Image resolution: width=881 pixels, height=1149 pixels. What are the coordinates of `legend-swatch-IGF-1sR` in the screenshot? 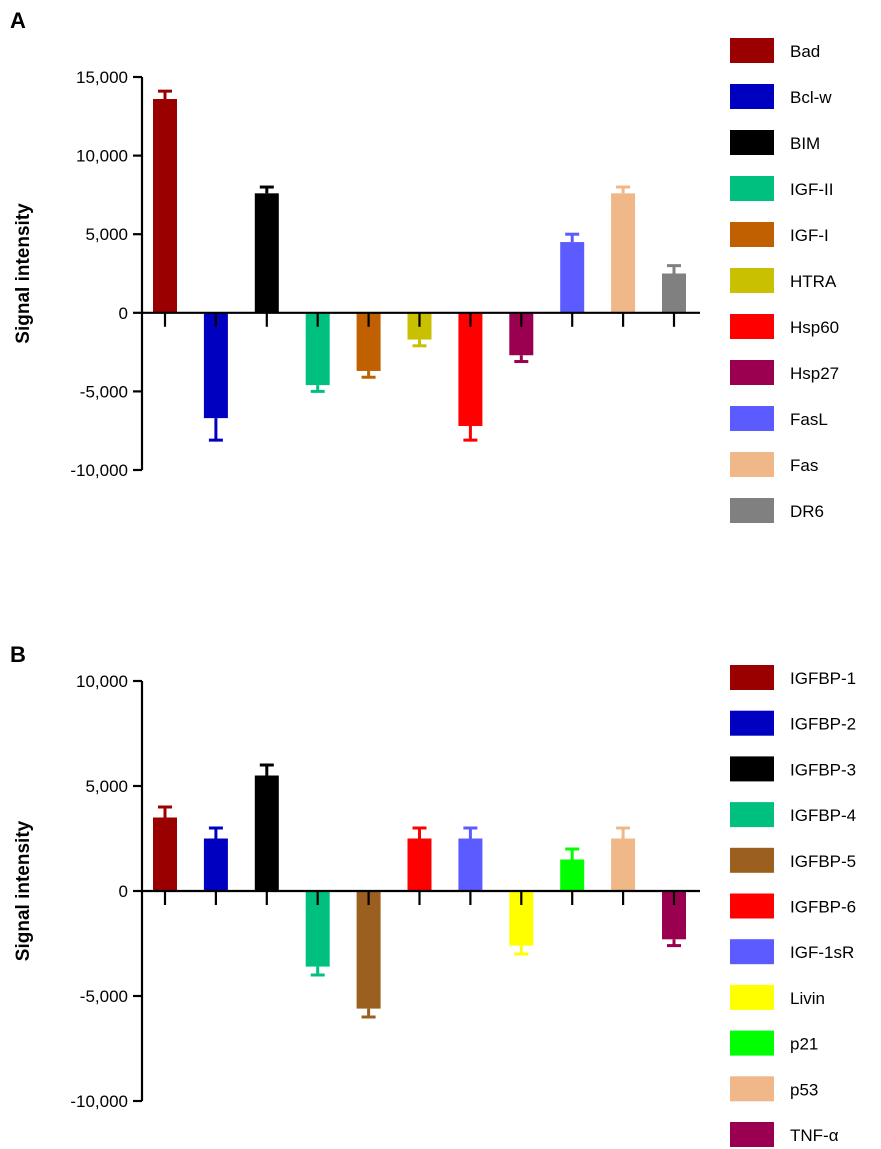 It's located at (752, 952).